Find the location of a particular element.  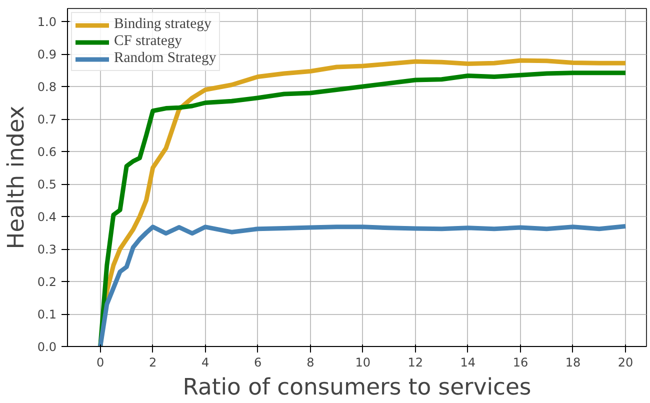

legend-label: CF strategy is located at coordinates (148, 41).